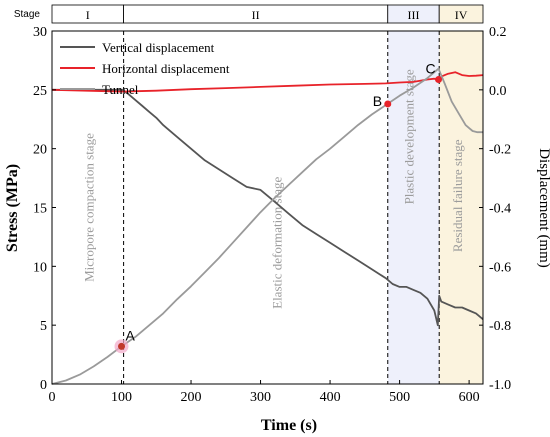 Image resolution: width=550 pixels, height=437 pixels. What do you see at coordinates (256, 15) in the screenshot?
I see `stage-cell-label: II` at bounding box center [256, 15].